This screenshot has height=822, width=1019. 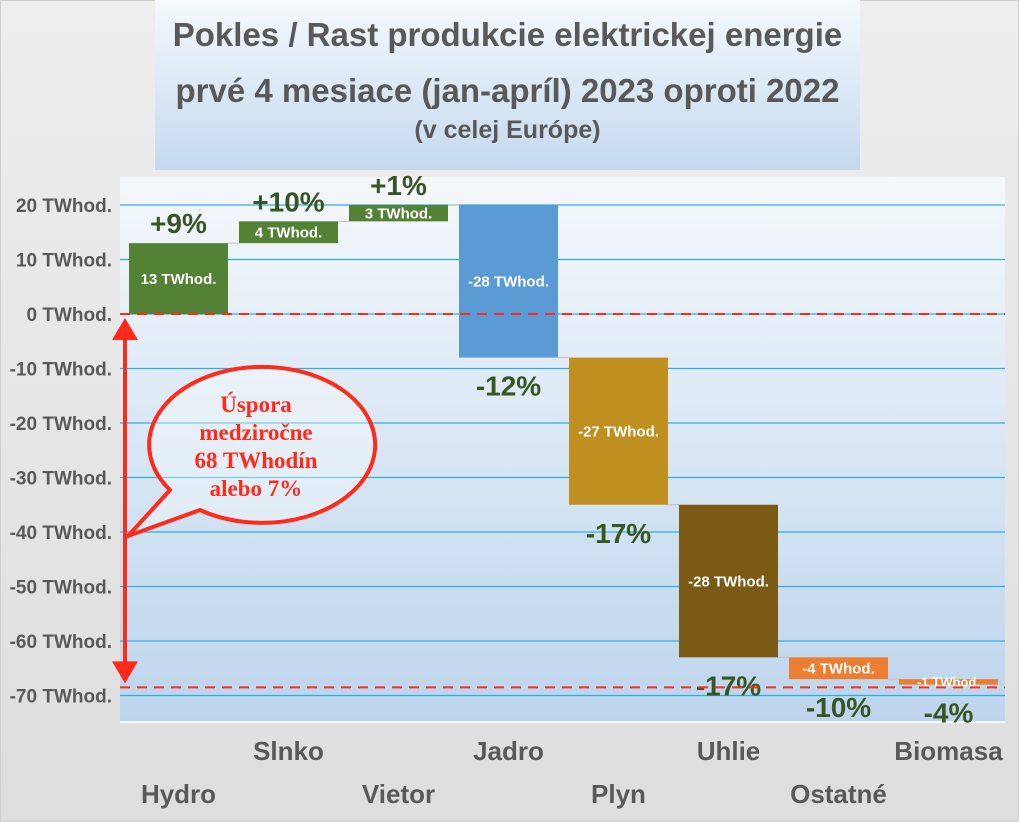 What do you see at coordinates (508, 386) in the screenshot?
I see `percent-label: -12%` at bounding box center [508, 386].